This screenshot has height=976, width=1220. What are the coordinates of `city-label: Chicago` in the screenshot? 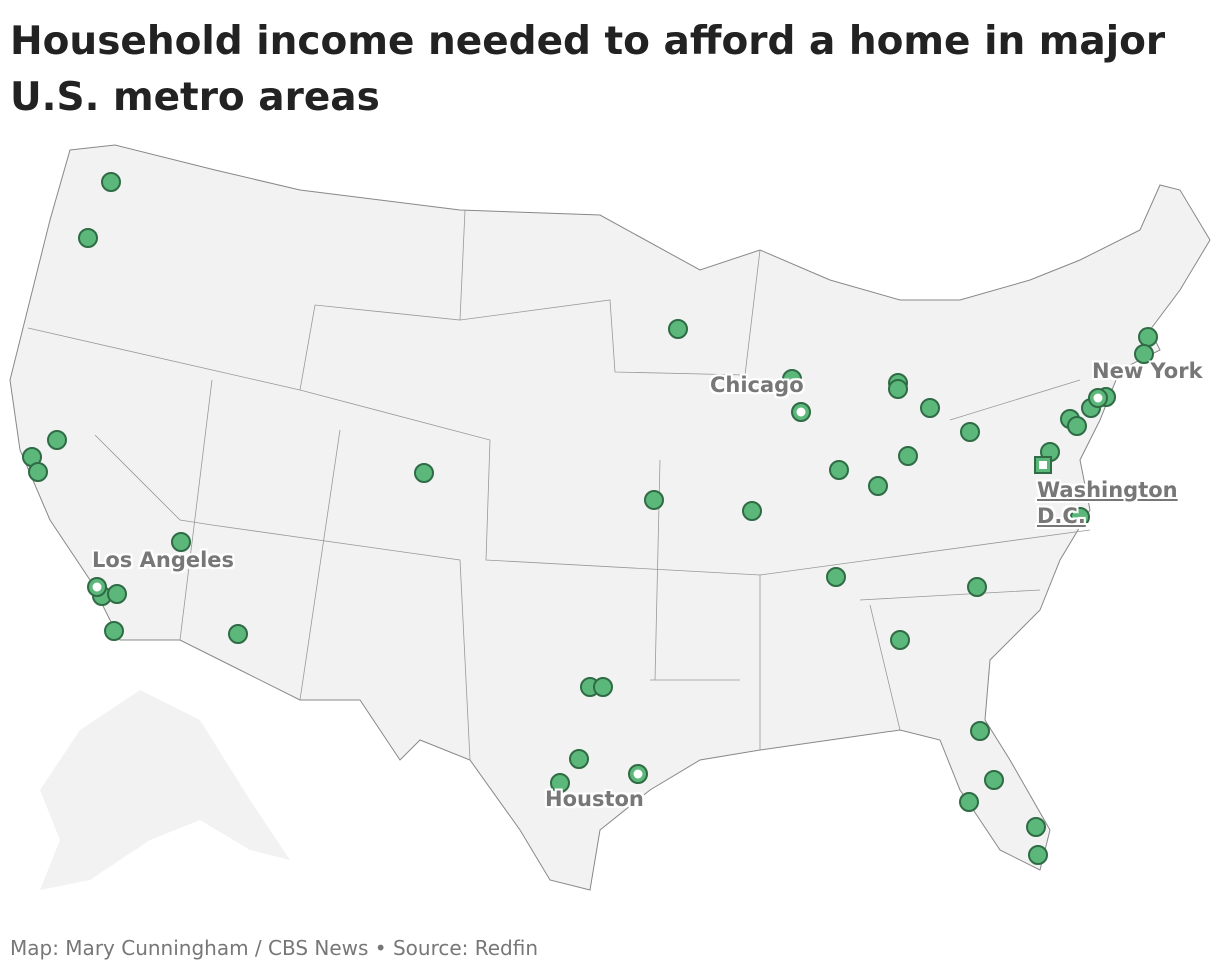 It's located at (757, 385).